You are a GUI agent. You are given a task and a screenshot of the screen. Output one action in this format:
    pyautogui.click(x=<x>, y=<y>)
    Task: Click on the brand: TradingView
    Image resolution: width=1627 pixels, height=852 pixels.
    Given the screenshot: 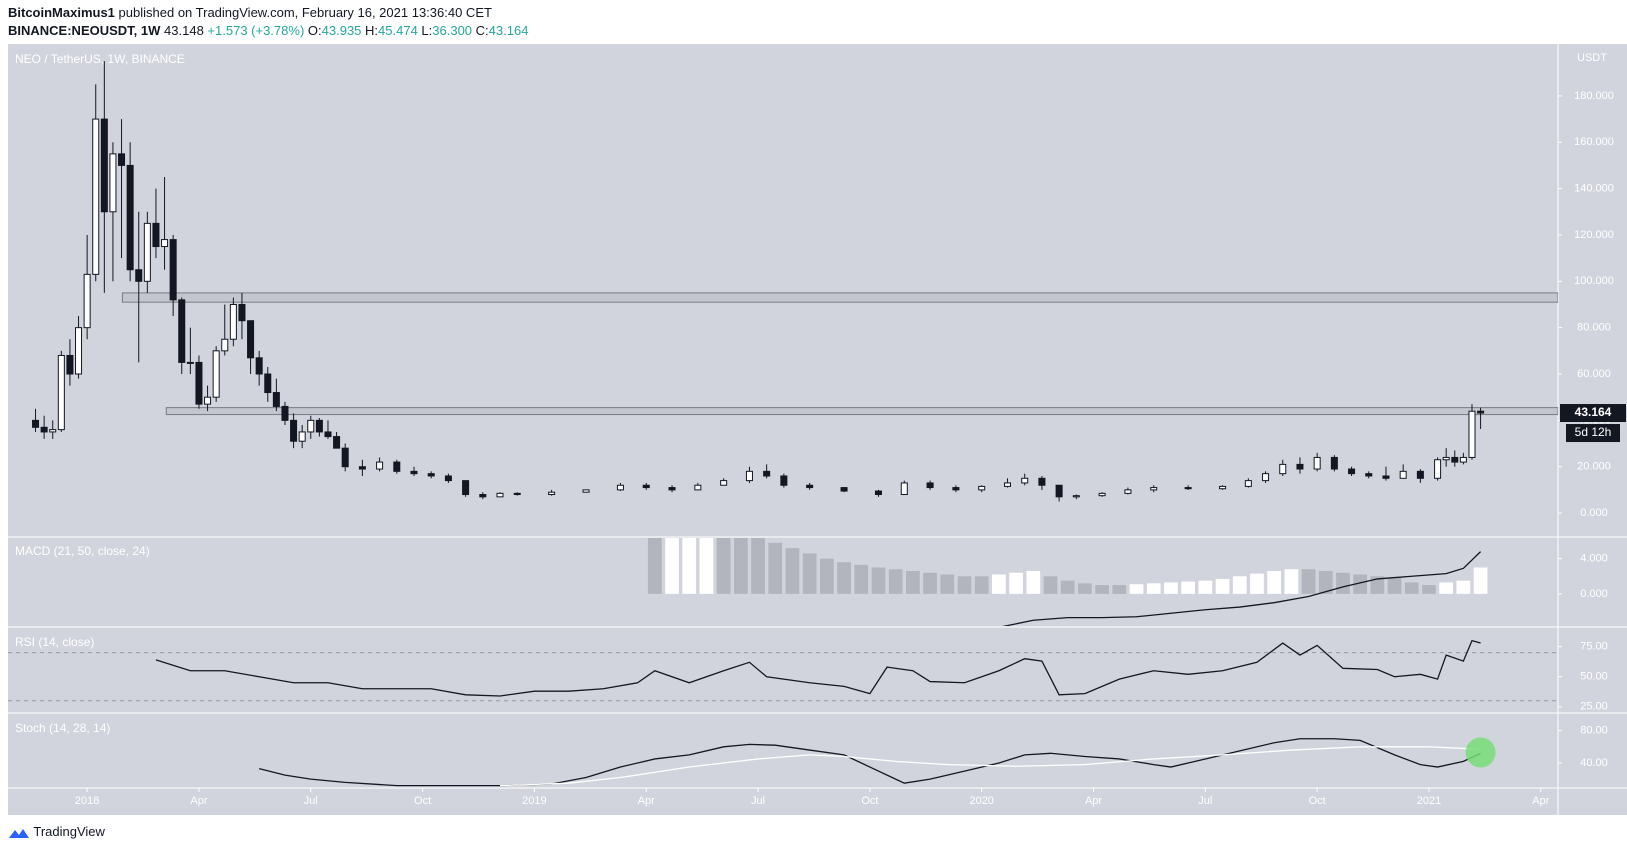 What is the action you would take?
    pyautogui.click(x=69, y=831)
    